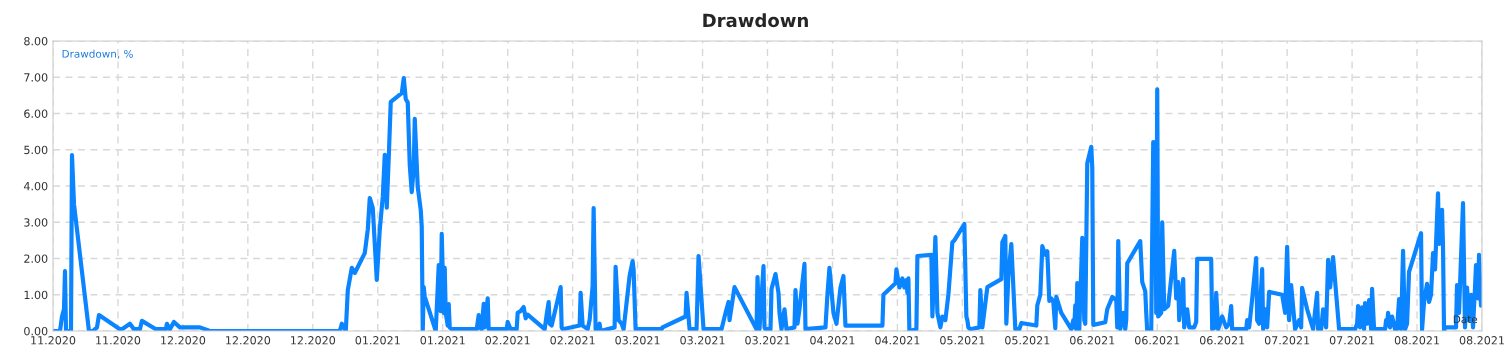  I want to click on y-tick-label: 8.00, so click(36, 41).